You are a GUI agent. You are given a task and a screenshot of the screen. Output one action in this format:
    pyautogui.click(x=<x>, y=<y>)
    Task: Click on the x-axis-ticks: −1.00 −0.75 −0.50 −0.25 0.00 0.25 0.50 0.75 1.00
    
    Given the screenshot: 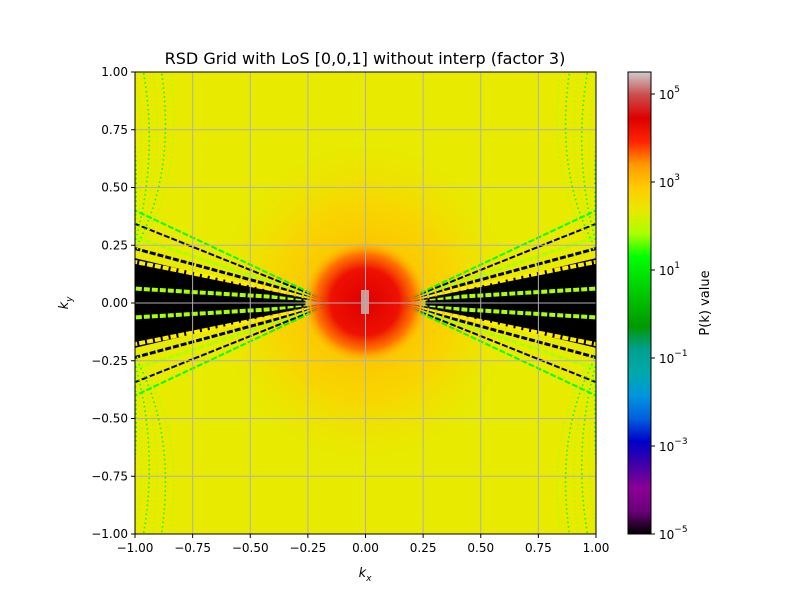 What is the action you would take?
    pyautogui.click(x=363, y=544)
    